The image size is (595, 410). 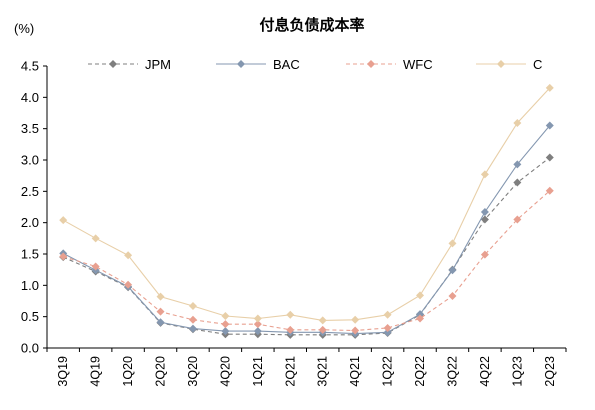 What do you see at coordinates (389, 64) in the screenshot?
I see `legend-item-wfc: WFC` at bounding box center [389, 64].